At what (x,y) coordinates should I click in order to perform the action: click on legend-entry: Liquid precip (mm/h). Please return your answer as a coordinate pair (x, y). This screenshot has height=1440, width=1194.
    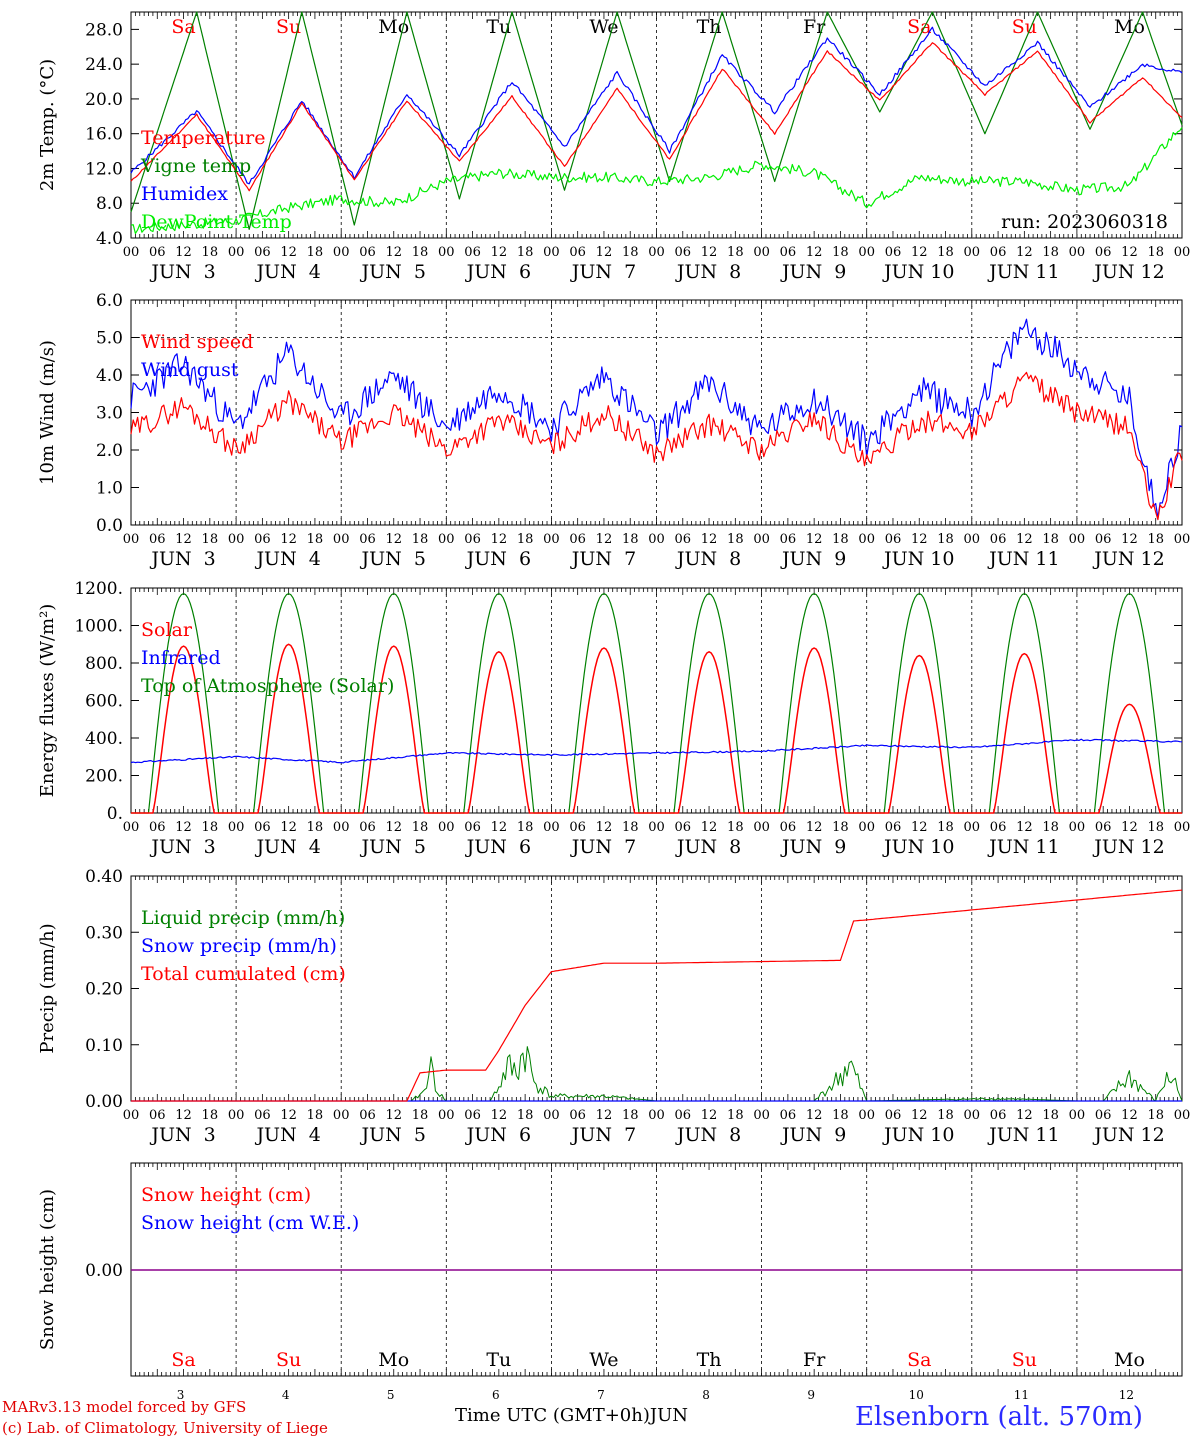
    Looking at the image, I should click on (243, 918).